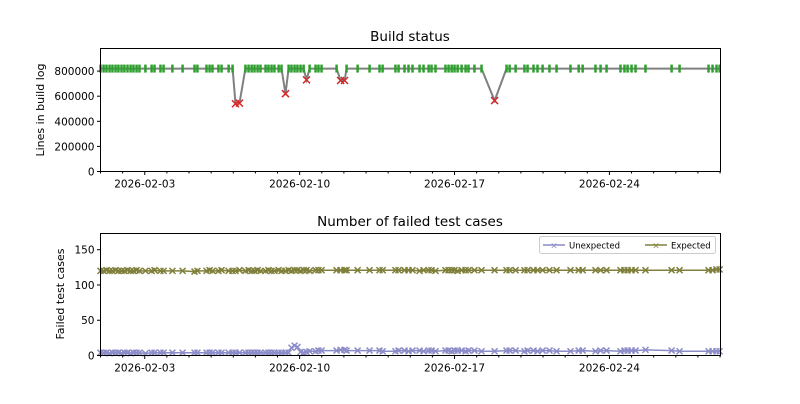 The width and height of the screenshot is (800, 404). I want to click on x-tick-label: 2026-02-10, so click(299, 369).